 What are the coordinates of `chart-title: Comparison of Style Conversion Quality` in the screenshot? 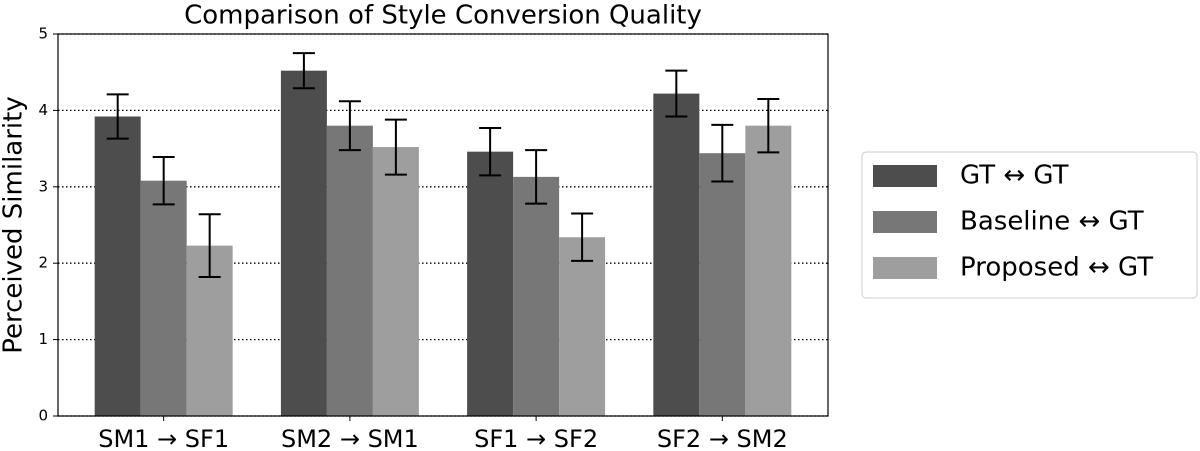 It's located at (443, 16).